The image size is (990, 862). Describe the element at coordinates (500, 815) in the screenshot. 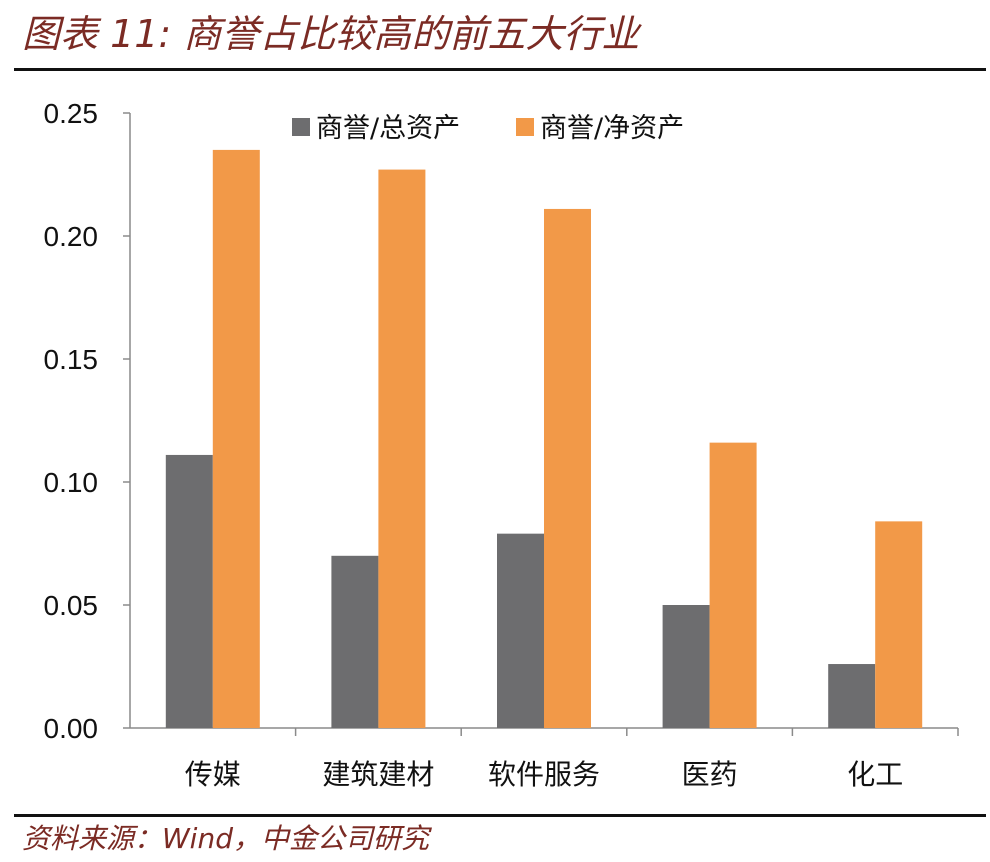

I see `footer-divider` at that location.